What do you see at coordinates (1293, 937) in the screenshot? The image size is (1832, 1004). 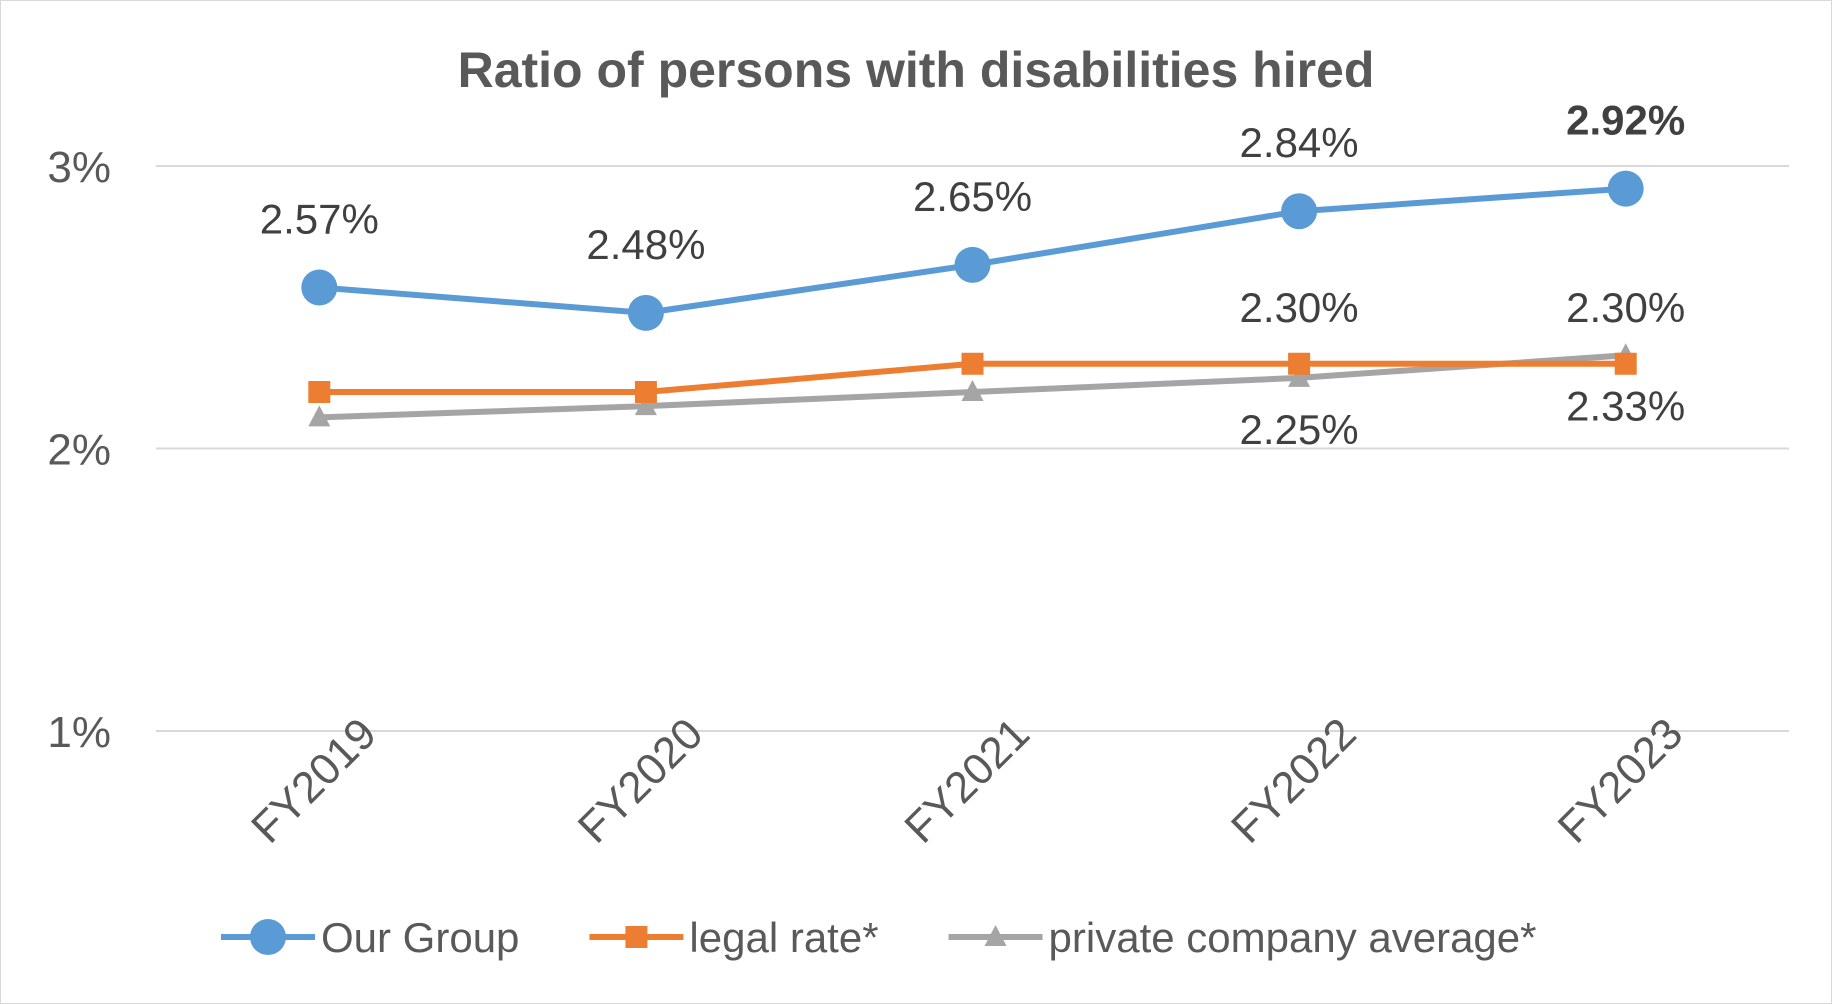 I see `legend-label: private company average*` at bounding box center [1293, 937].